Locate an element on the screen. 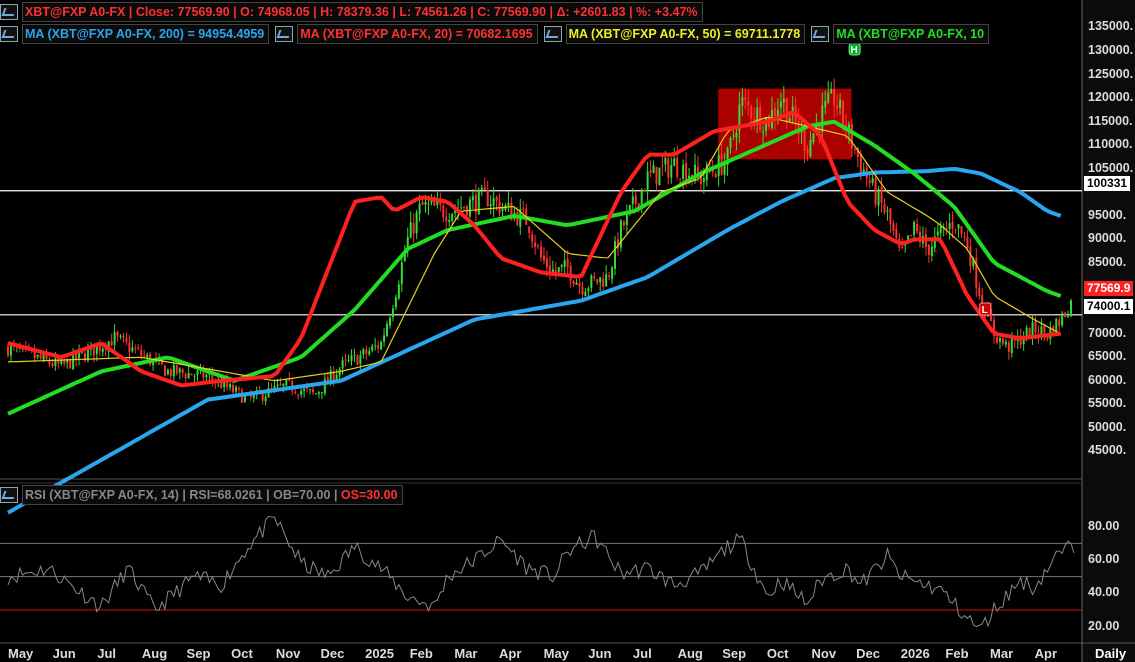 The image size is (1135, 662). x-tick-label: Mar is located at coordinates (466, 653).